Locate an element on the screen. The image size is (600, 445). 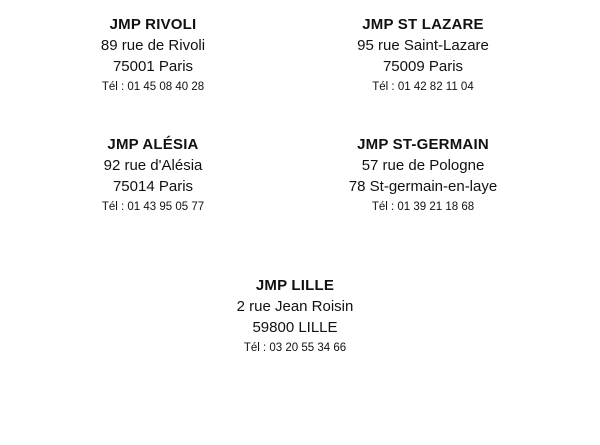
store-city: 75009 Paris is located at coordinates (423, 66).